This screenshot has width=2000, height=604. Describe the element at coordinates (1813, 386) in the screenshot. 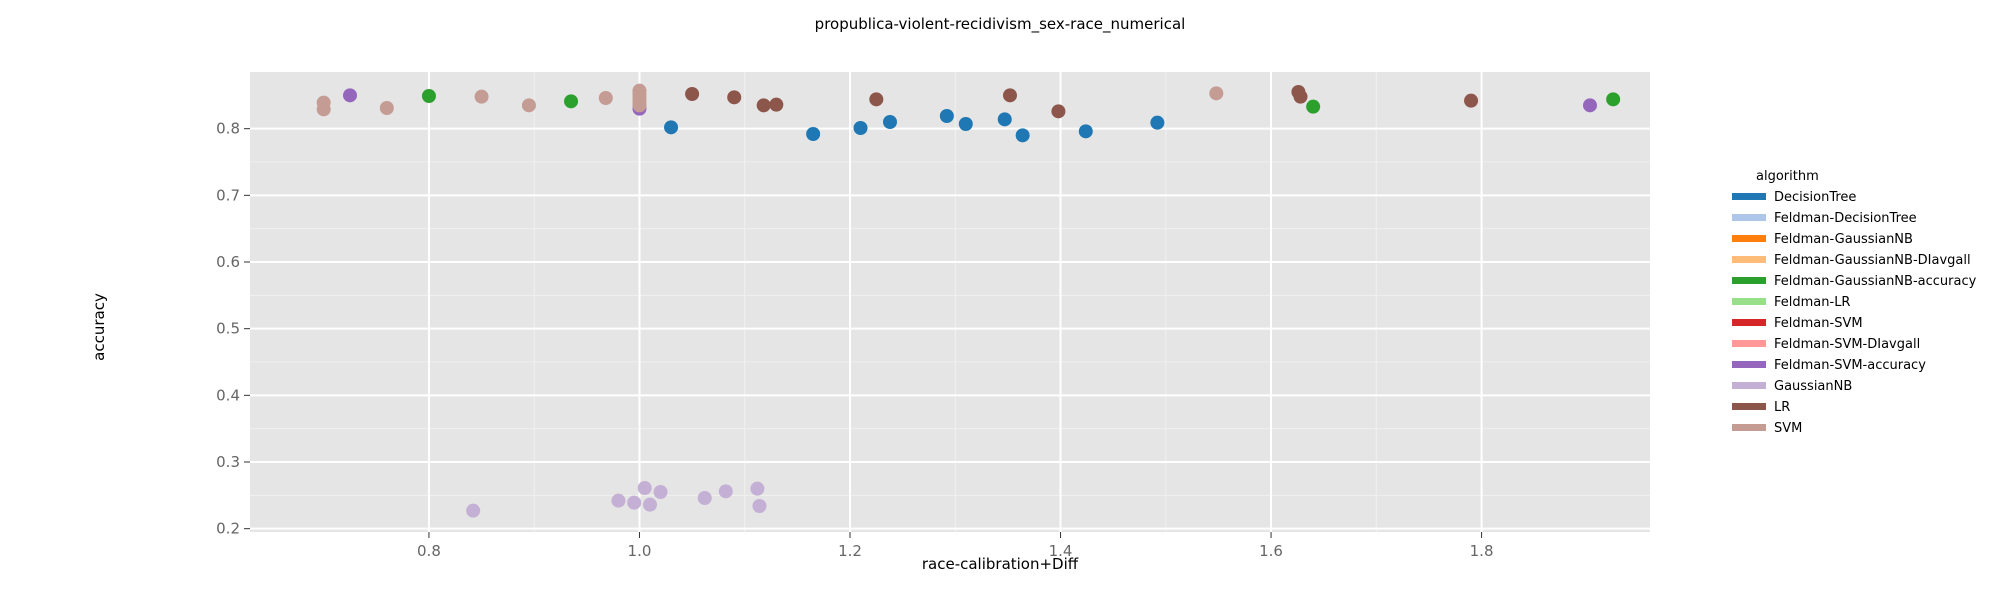

I see `legend-label: GaussianNB` at that location.